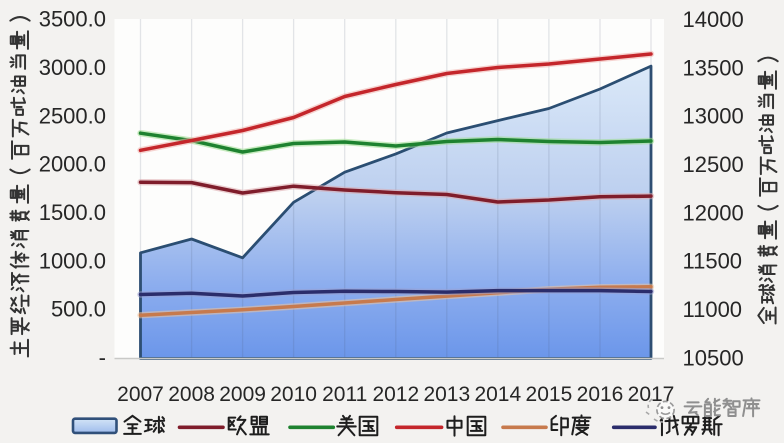 This screenshot has height=443, width=784. What do you see at coordinates (395, 394) in the screenshot?
I see `svg-text: 2012` at bounding box center [395, 394].